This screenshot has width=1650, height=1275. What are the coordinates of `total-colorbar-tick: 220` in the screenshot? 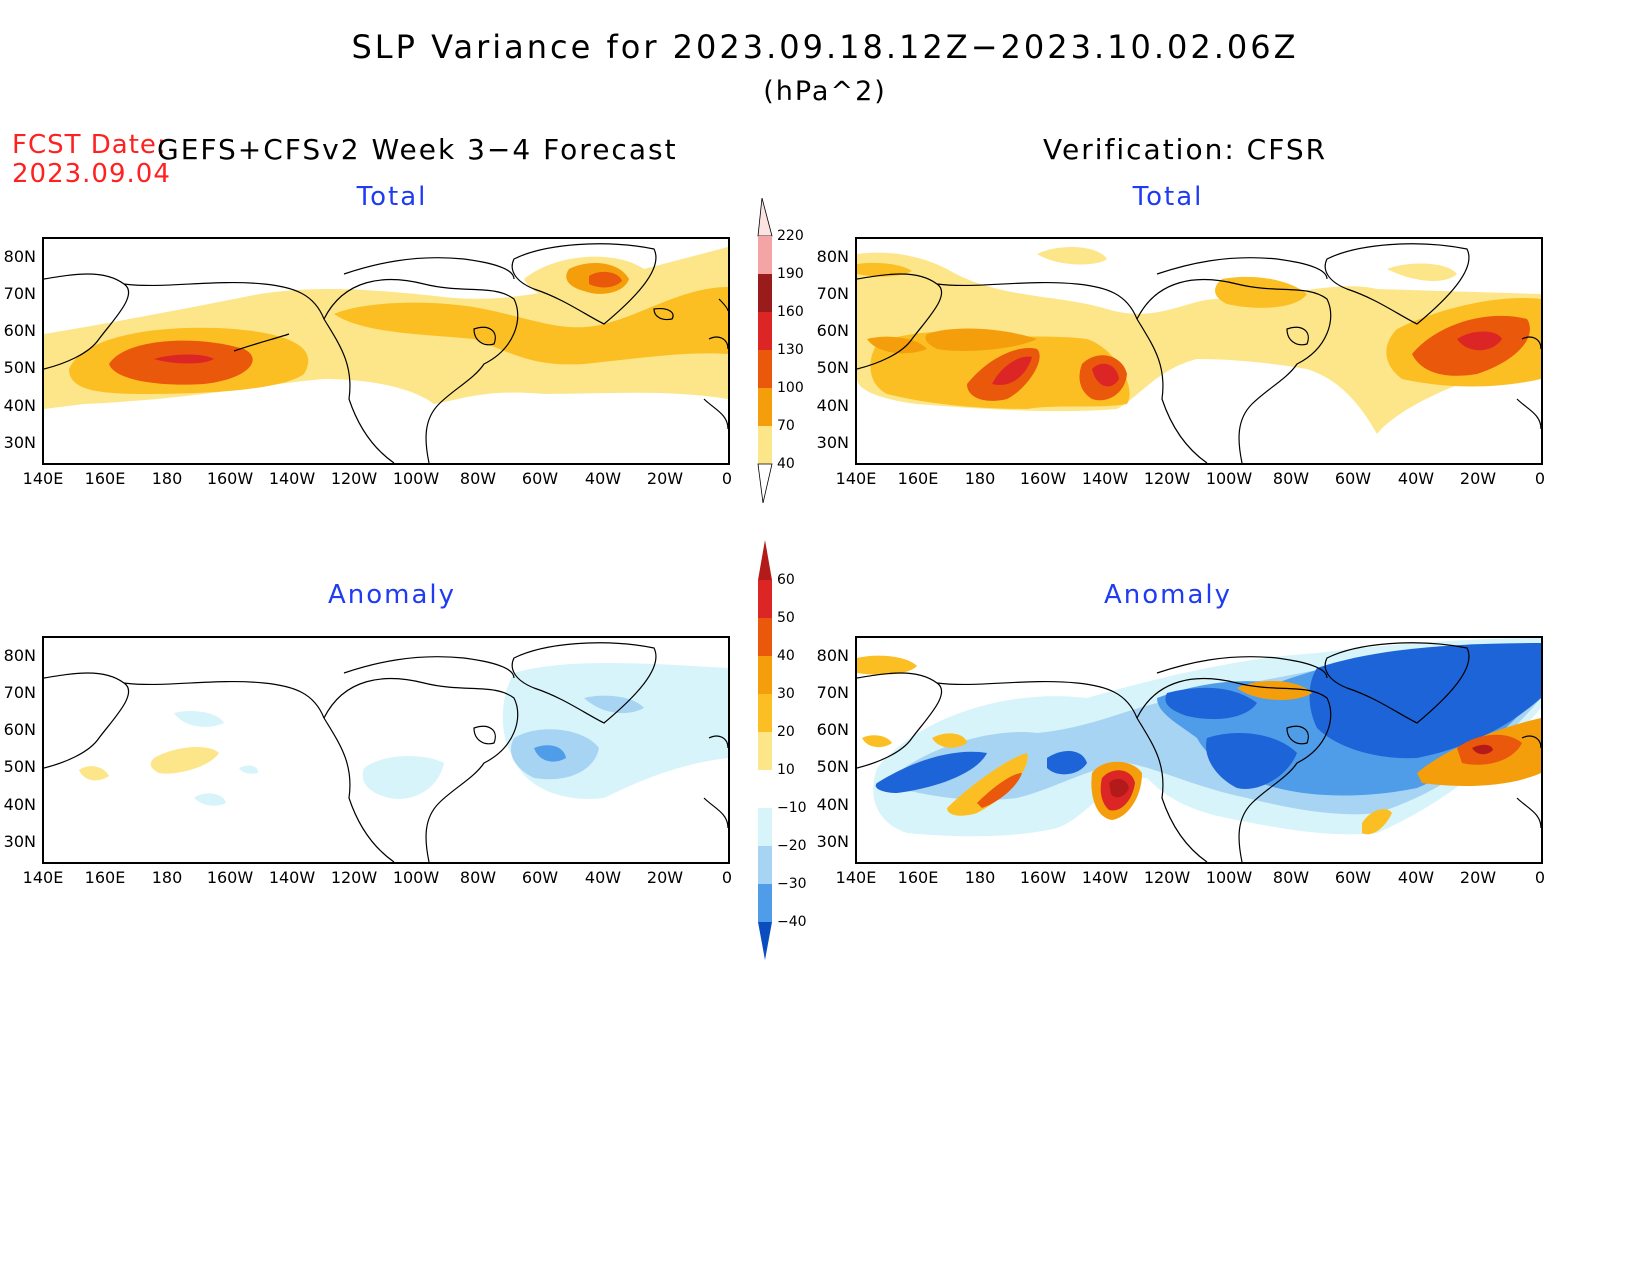 It's located at (790, 236).